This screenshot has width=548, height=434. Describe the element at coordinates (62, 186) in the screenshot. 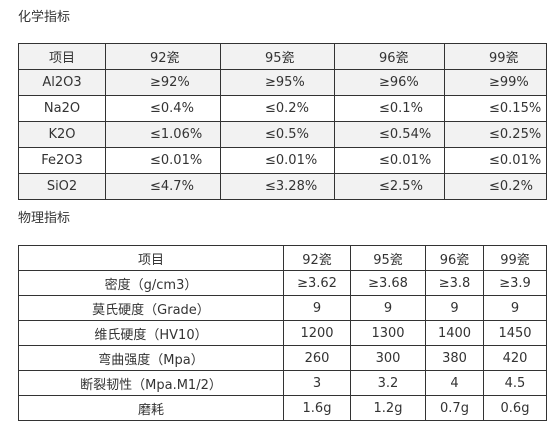

I see `table-cell: SiO2` at that location.